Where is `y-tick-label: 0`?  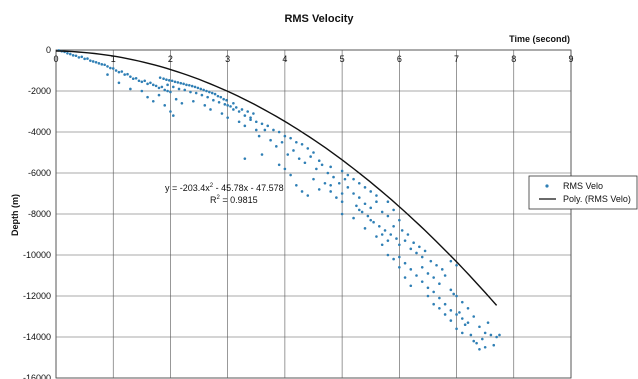
y-tick-label: 0 is located at coordinates (48, 50).